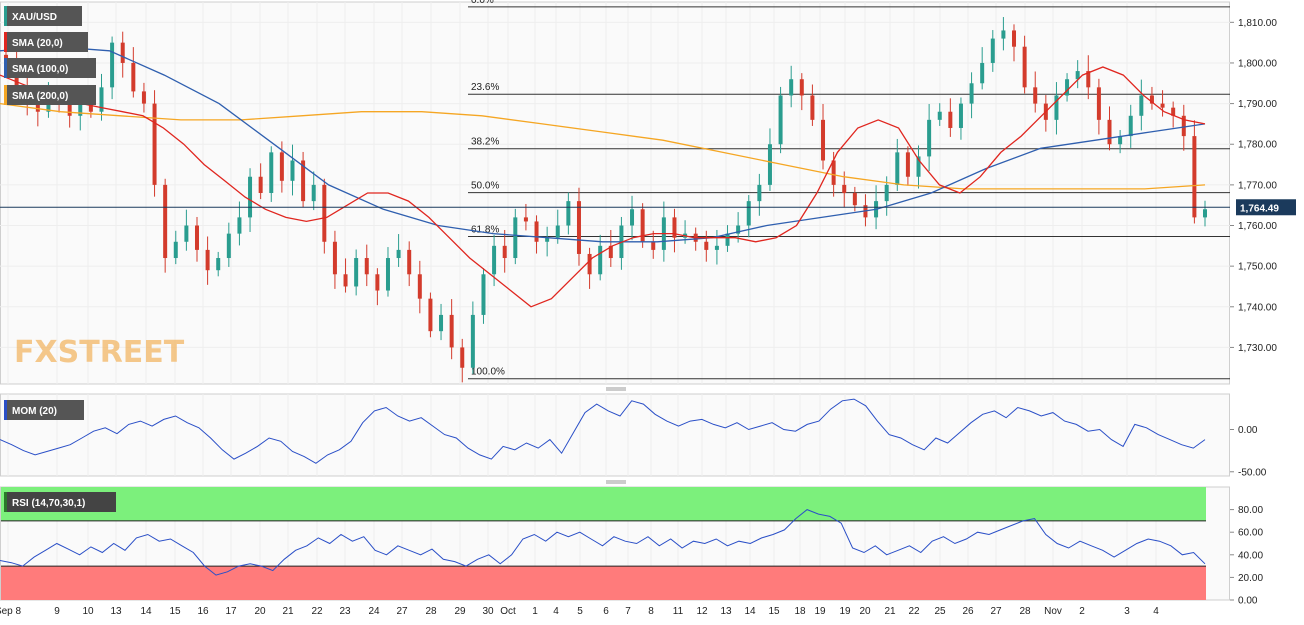  I want to click on rsi-y-label-1: 20.00, so click(1250, 578).